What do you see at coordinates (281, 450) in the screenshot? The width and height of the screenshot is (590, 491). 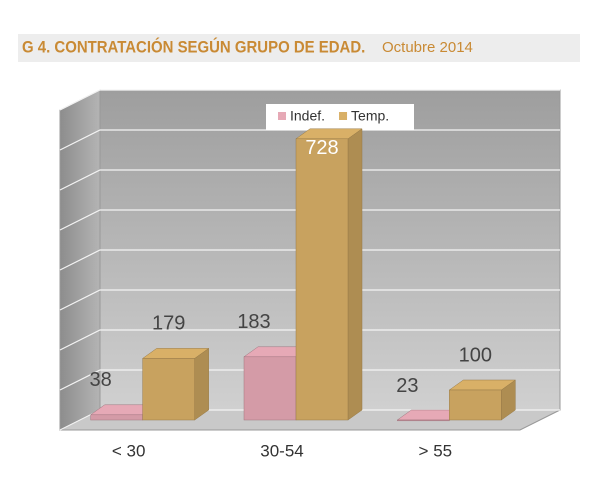 I see `x-tick-label: 30-54` at bounding box center [281, 450].